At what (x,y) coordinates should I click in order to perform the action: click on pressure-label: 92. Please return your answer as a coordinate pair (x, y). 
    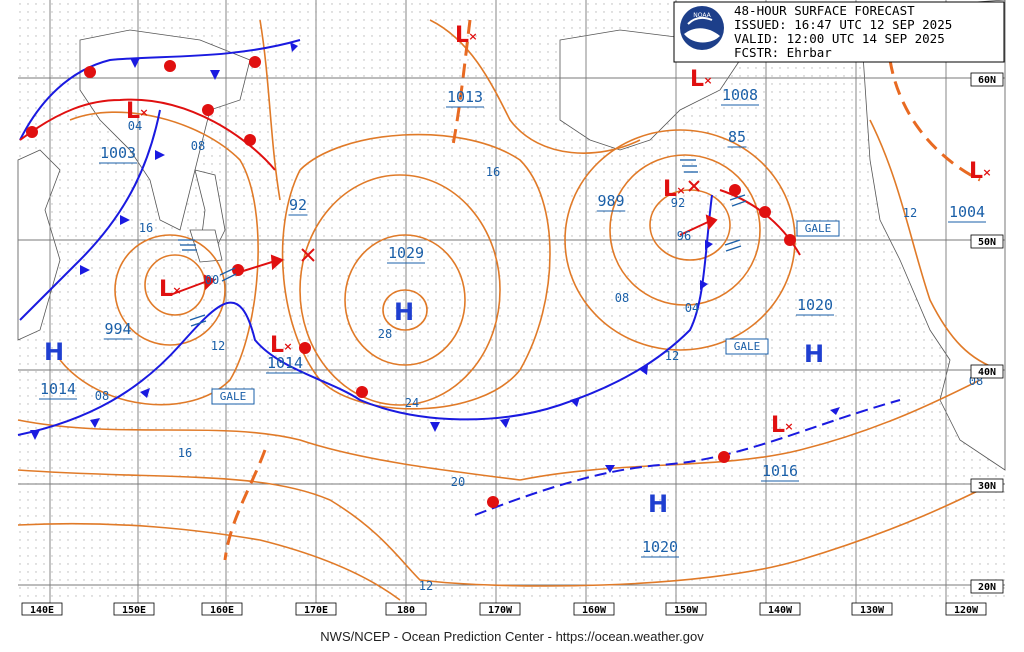
    Looking at the image, I should click on (298, 206).